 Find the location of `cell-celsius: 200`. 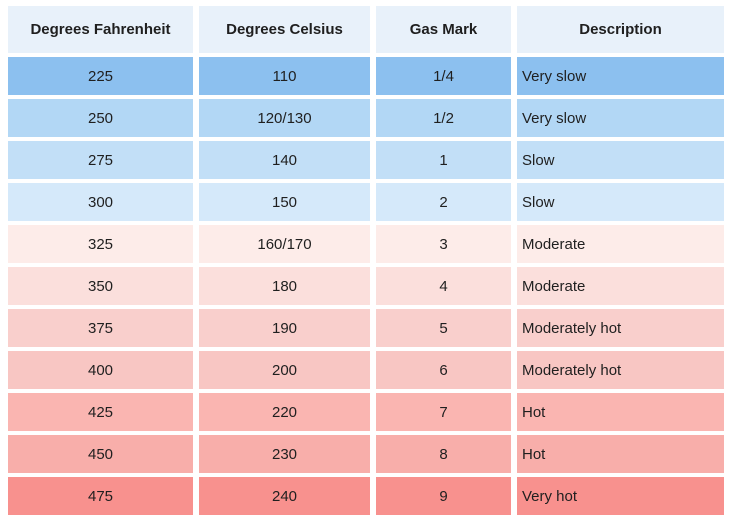

cell-celsius: 200 is located at coordinates (284, 370).